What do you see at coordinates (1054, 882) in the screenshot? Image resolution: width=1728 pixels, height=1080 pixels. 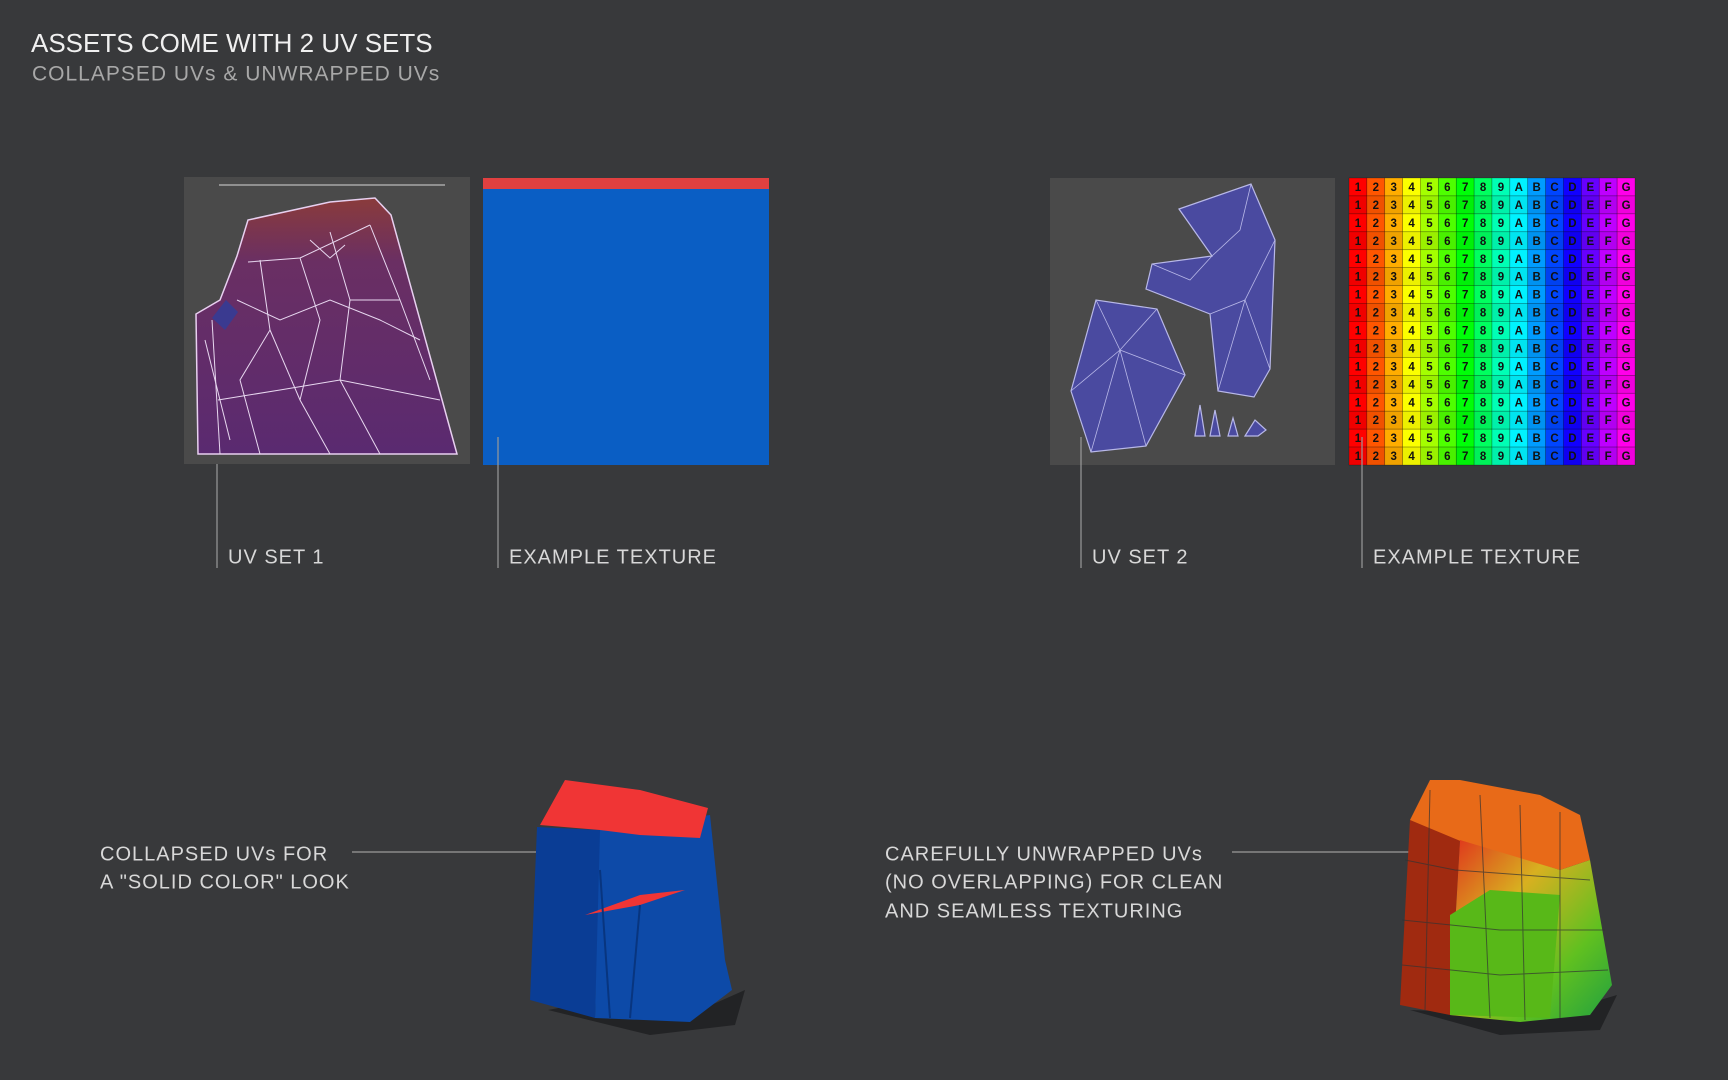 I see `caption-line: (NO OVERLAPPING) FOR CLEAN` at bounding box center [1054, 882].